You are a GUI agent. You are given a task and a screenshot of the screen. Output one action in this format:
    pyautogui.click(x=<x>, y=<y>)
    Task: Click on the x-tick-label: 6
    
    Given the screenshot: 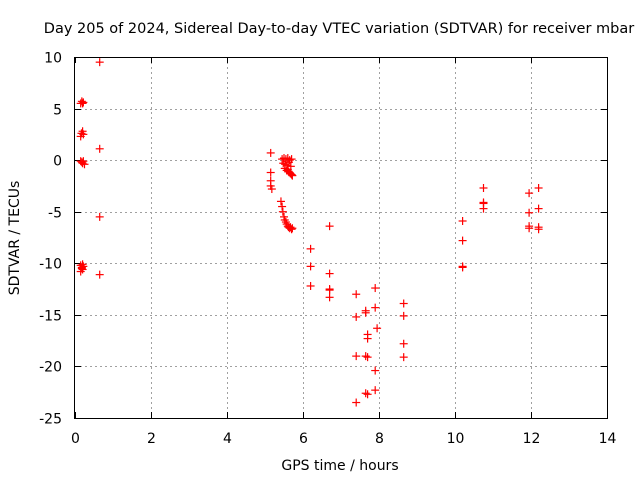 What is the action you would take?
    pyautogui.click(x=303, y=439)
    